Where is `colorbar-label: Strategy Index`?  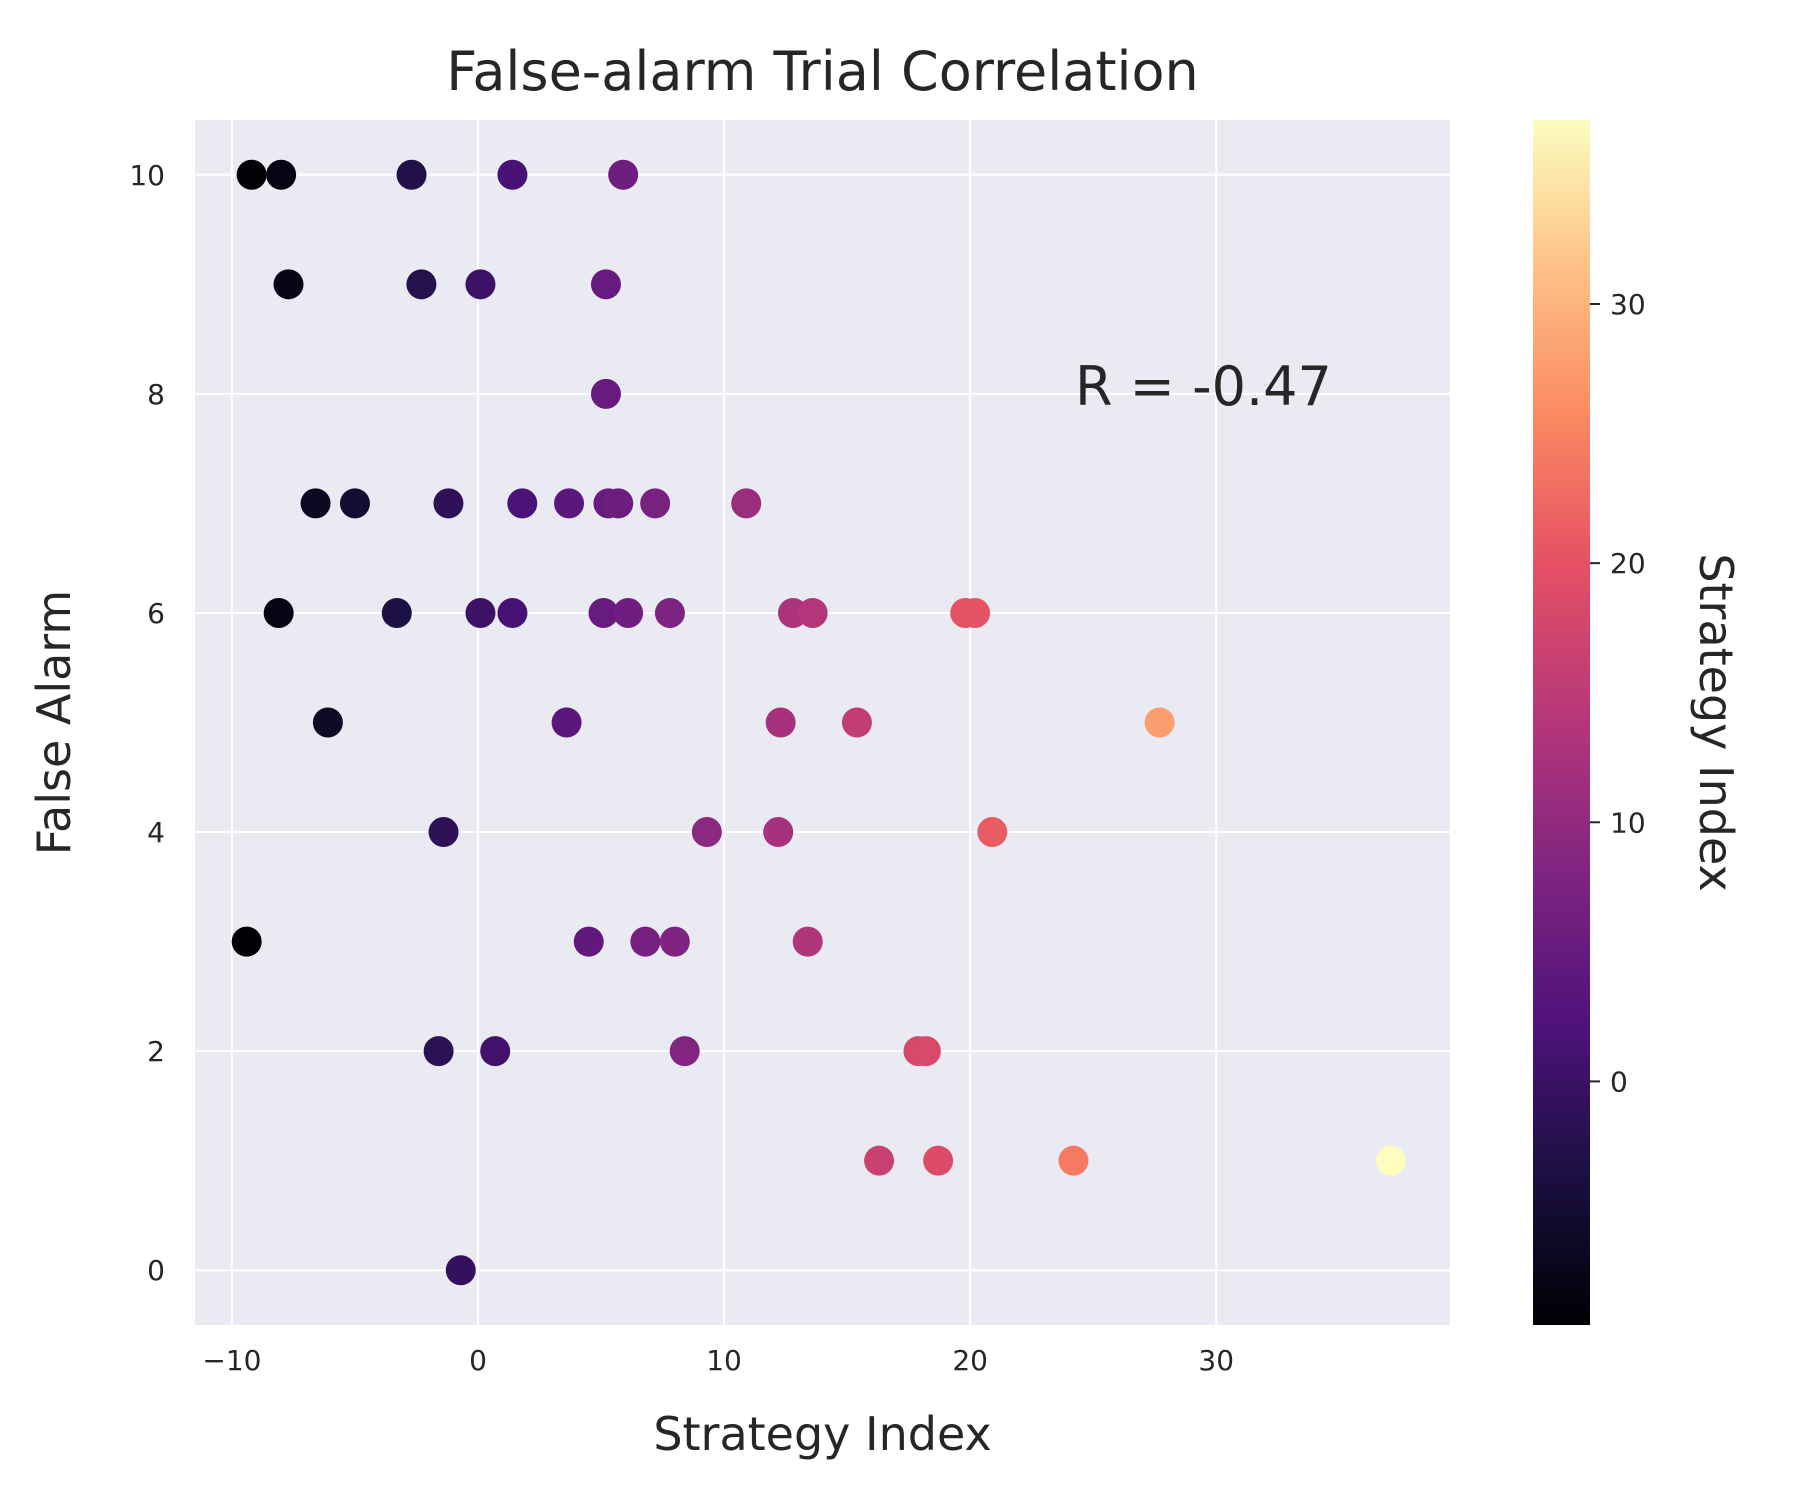
colorbar-label: Strategy Index is located at coordinates (1716, 722).